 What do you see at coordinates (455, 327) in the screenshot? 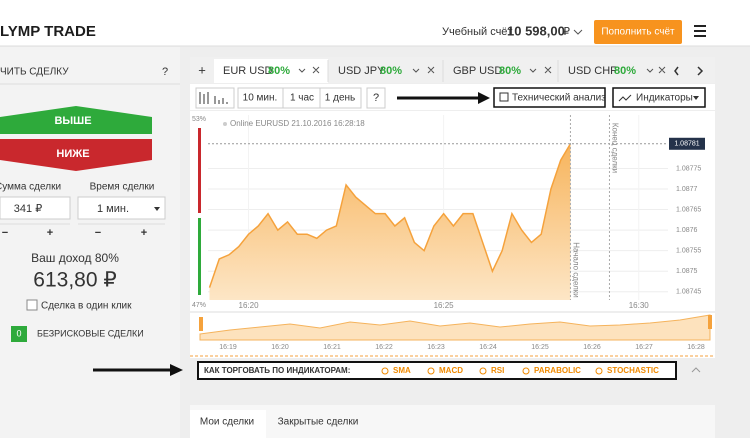
I see `navigator` at bounding box center [455, 327].